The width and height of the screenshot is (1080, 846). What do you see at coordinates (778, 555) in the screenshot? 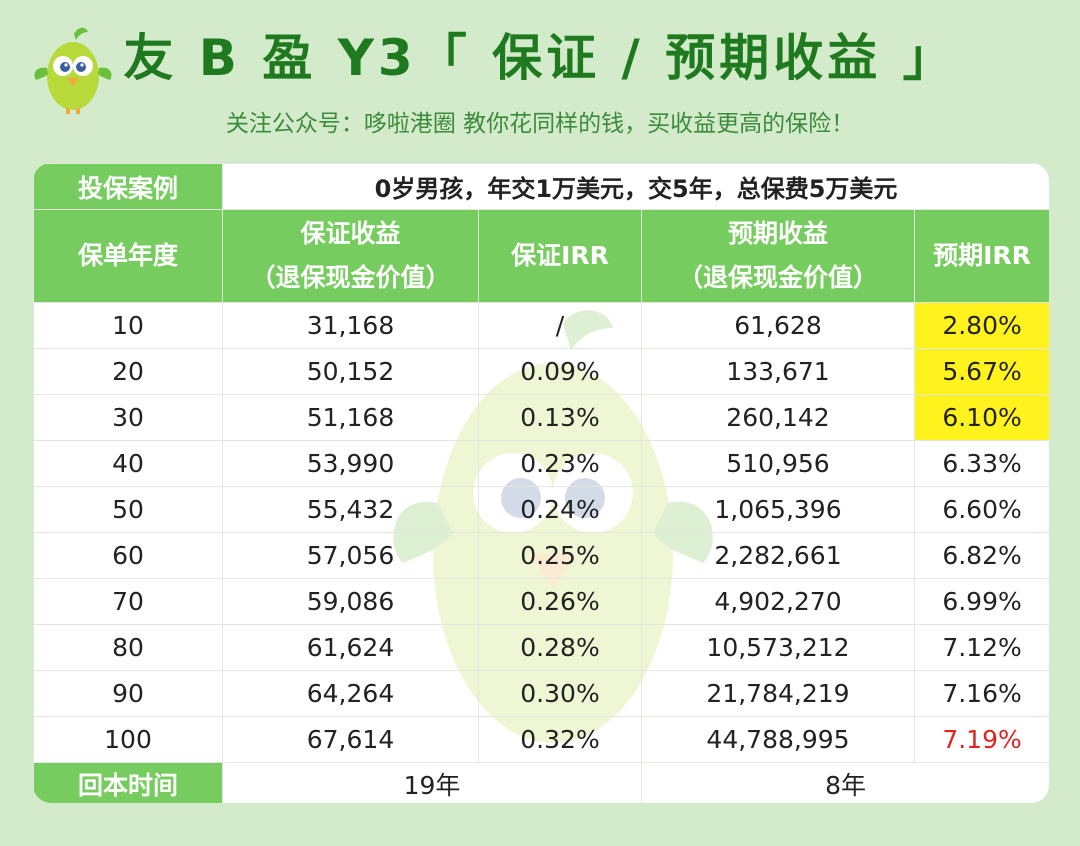
I see `cell-expected: 2,282,661` at bounding box center [778, 555].